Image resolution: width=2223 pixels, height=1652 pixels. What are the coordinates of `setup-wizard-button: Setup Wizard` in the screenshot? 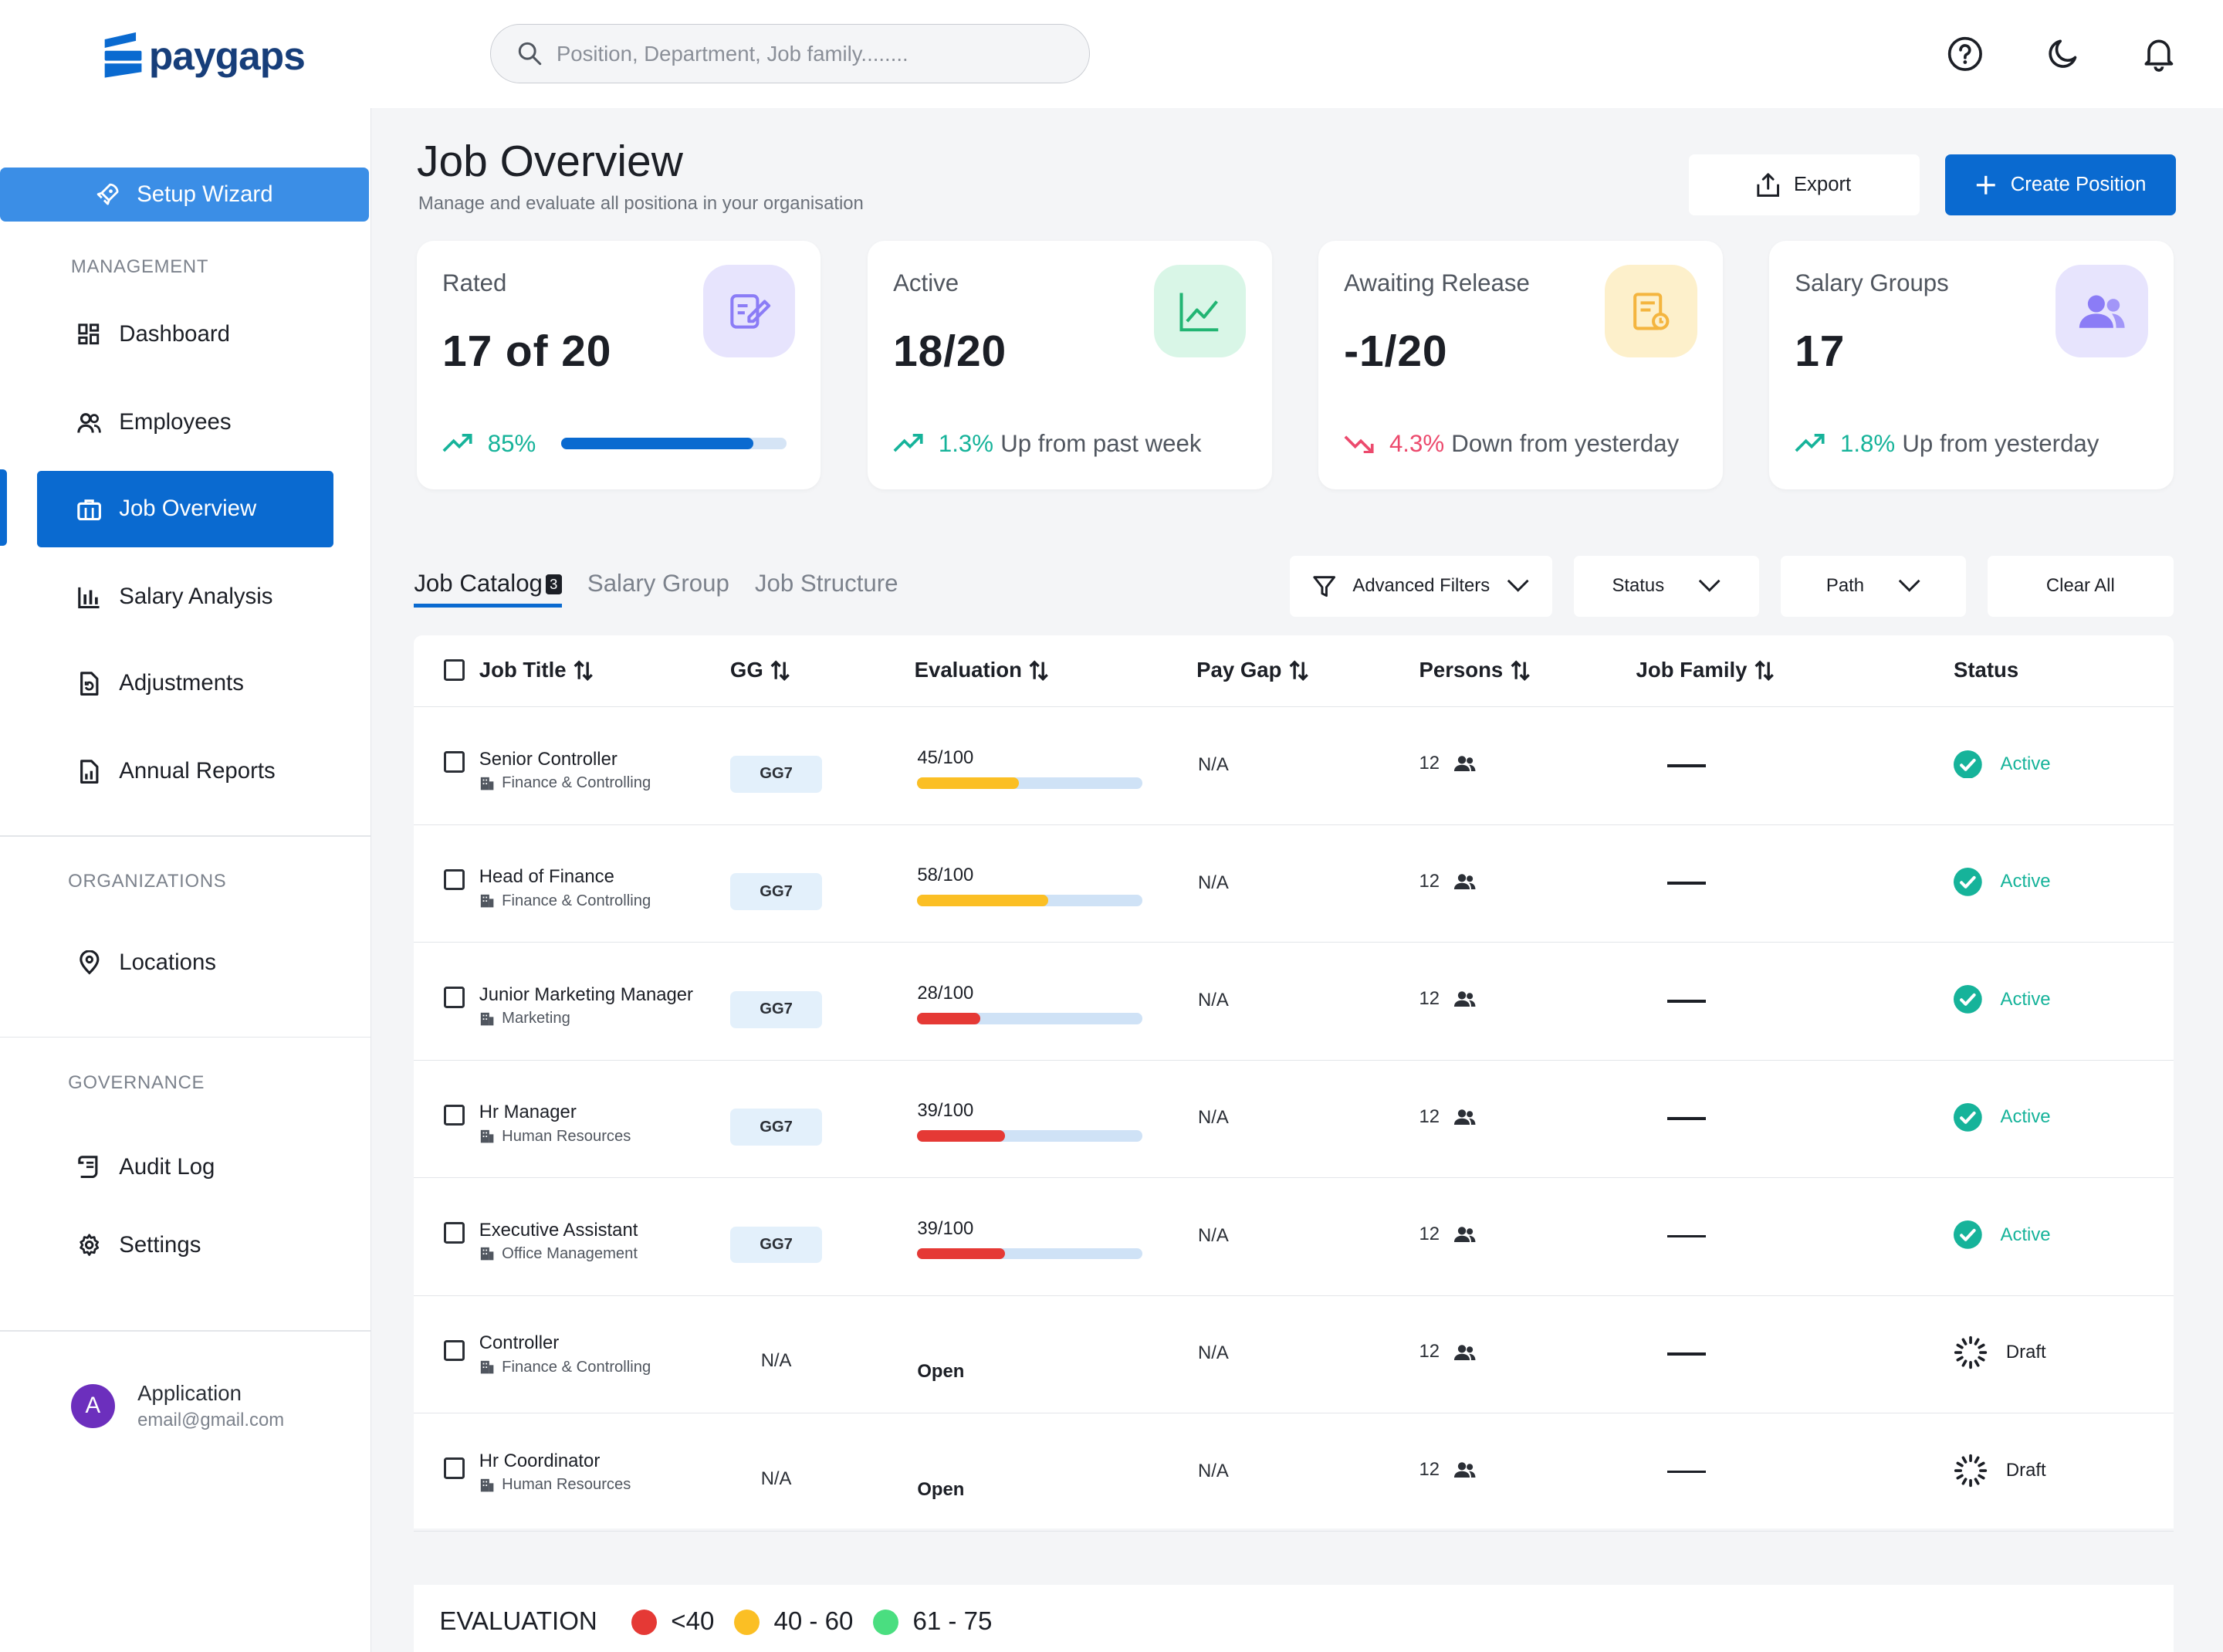 It's located at (184, 194).